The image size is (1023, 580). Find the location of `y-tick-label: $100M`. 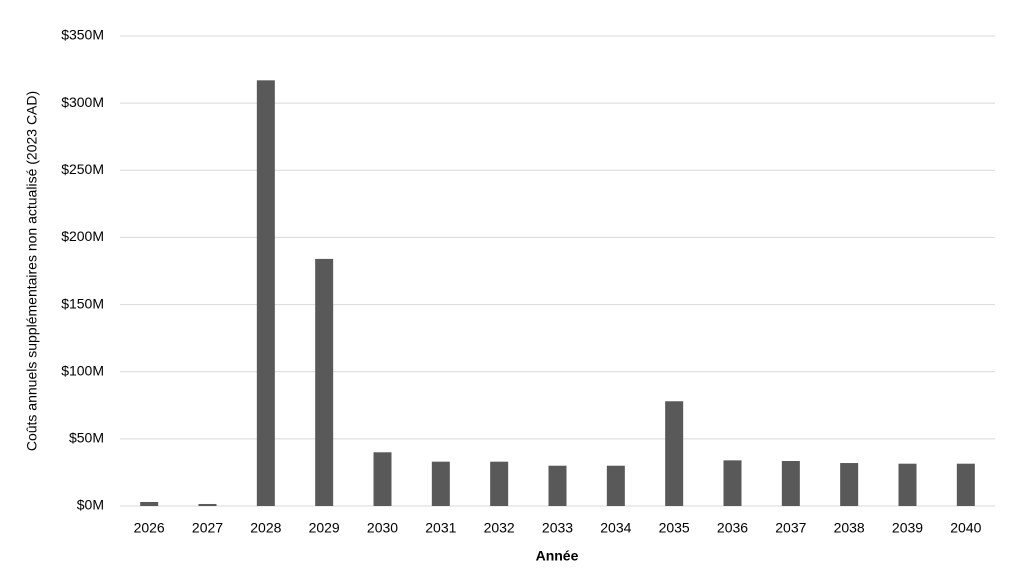

y-tick-label: $100M is located at coordinates (82, 370).